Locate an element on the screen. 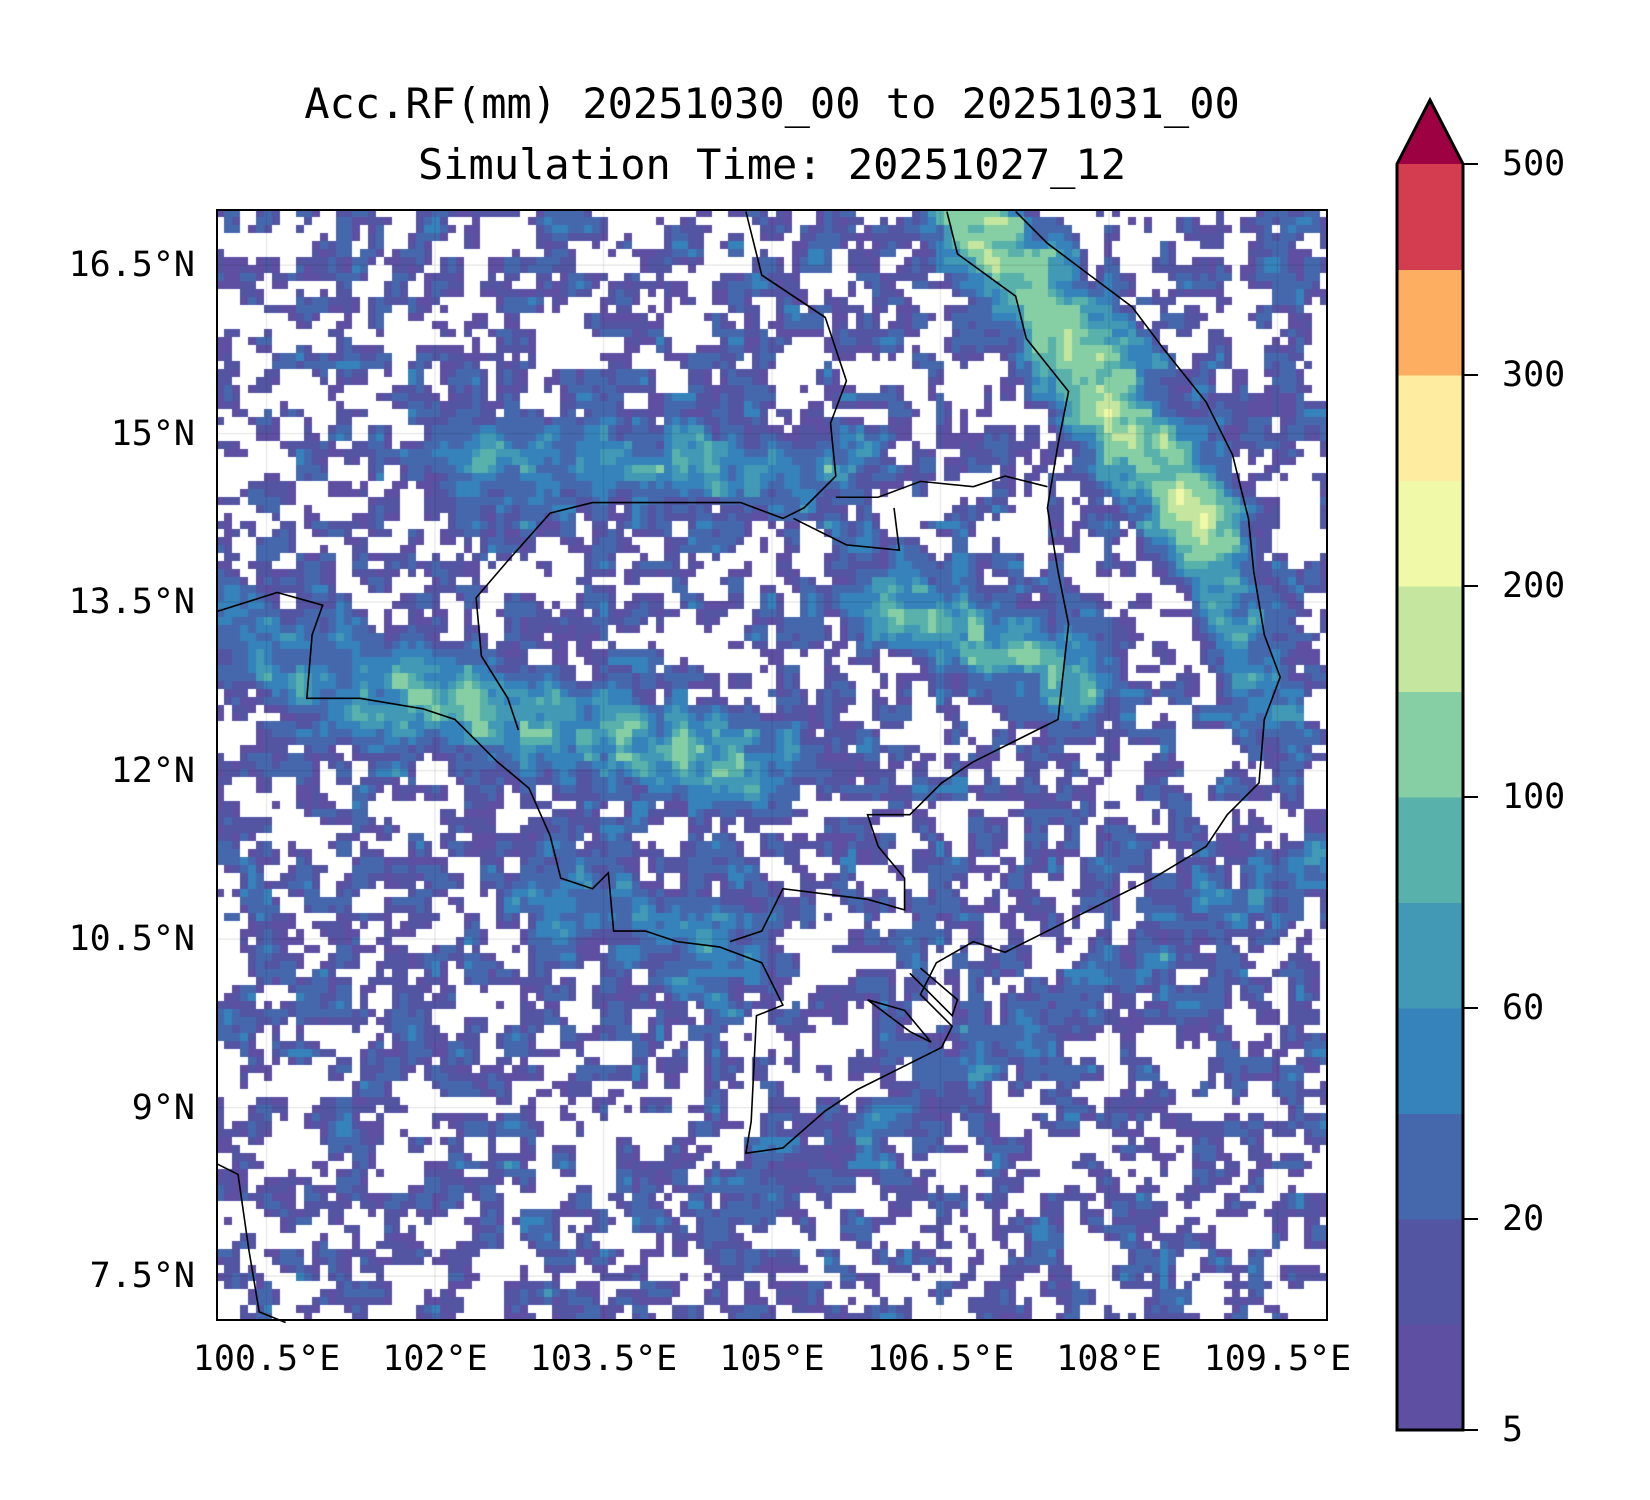 This screenshot has width=1650, height=1500. x-tick-label: 100.5°E is located at coordinates (266, 1359).